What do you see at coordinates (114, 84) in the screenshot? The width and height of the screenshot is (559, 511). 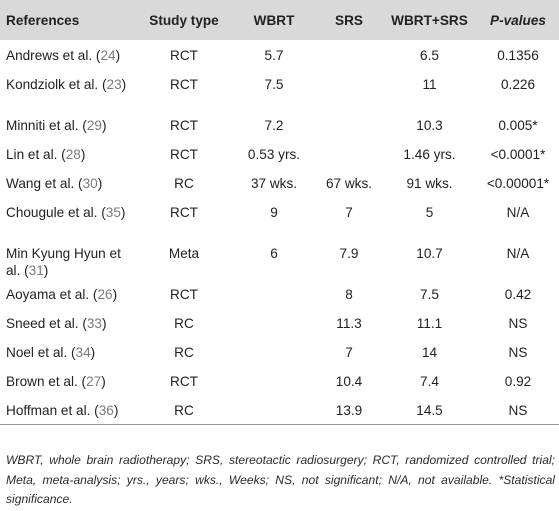 I see `citation-link: 23` at bounding box center [114, 84].